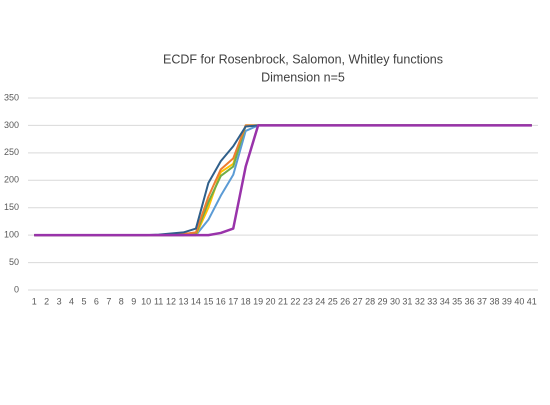  I want to click on x-tick-label: 12, so click(171, 301).